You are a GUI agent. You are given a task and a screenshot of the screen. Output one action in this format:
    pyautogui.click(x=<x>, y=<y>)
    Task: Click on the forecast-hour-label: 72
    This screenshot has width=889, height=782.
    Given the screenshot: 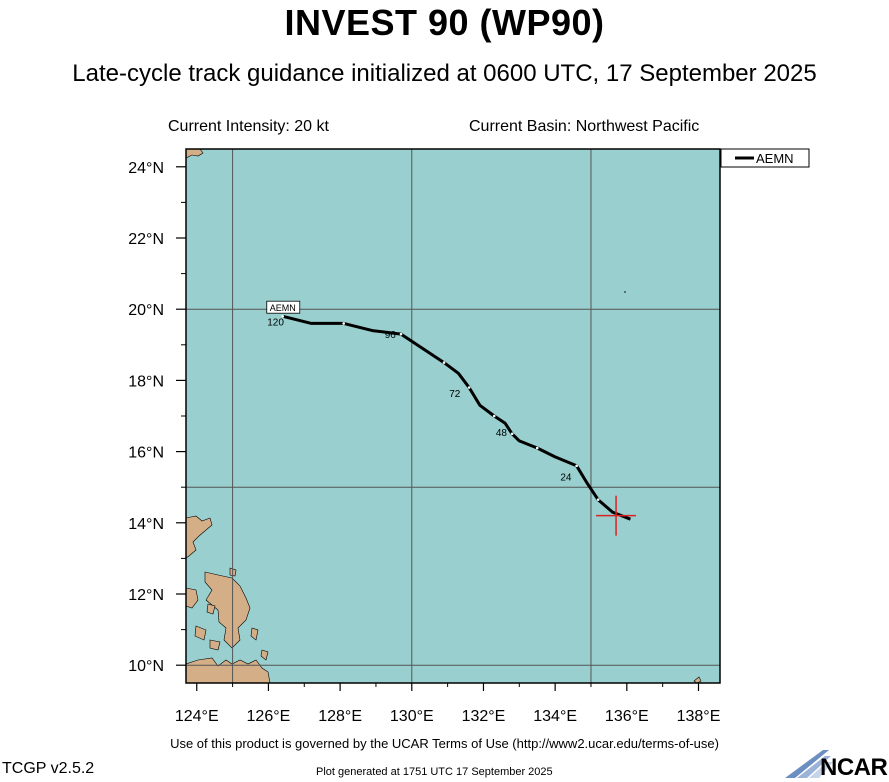 What is the action you would take?
    pyautogui.click(x=455, y=394)
    